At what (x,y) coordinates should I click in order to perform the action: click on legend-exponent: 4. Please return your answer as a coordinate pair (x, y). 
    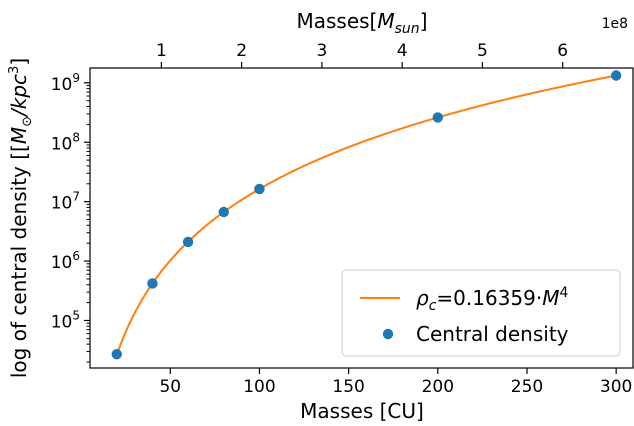
    Looking at the image, I should click on (564, 293).